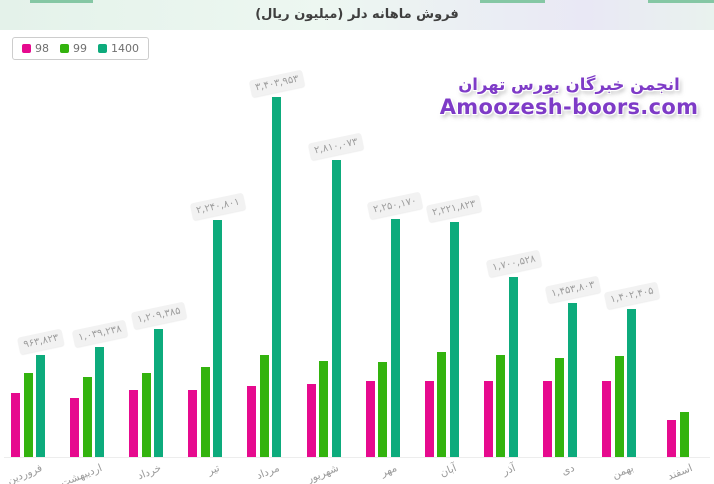 The height and width of the screenshot is (484, 714). What do you see at coordinates (322, 473) in the screenshot?
I see `x-axis-label-month-6: شهریور` at bounding box center [322, 473].